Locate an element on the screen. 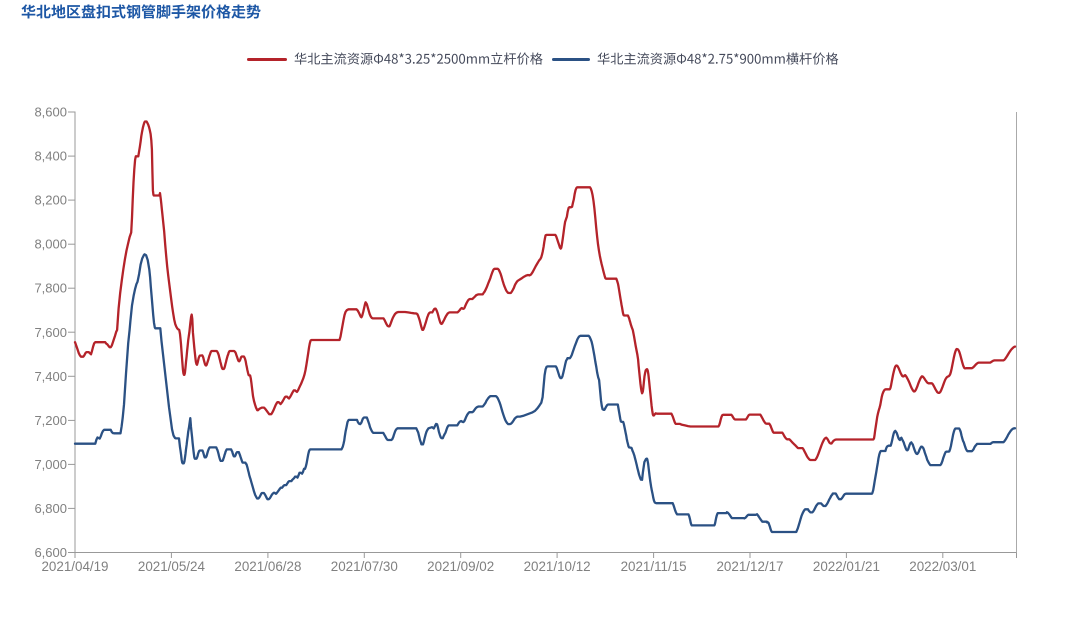 This screenshot has height=642, width=1080. svg-text: 2021/05/24 is located at coordinates (172, 566).